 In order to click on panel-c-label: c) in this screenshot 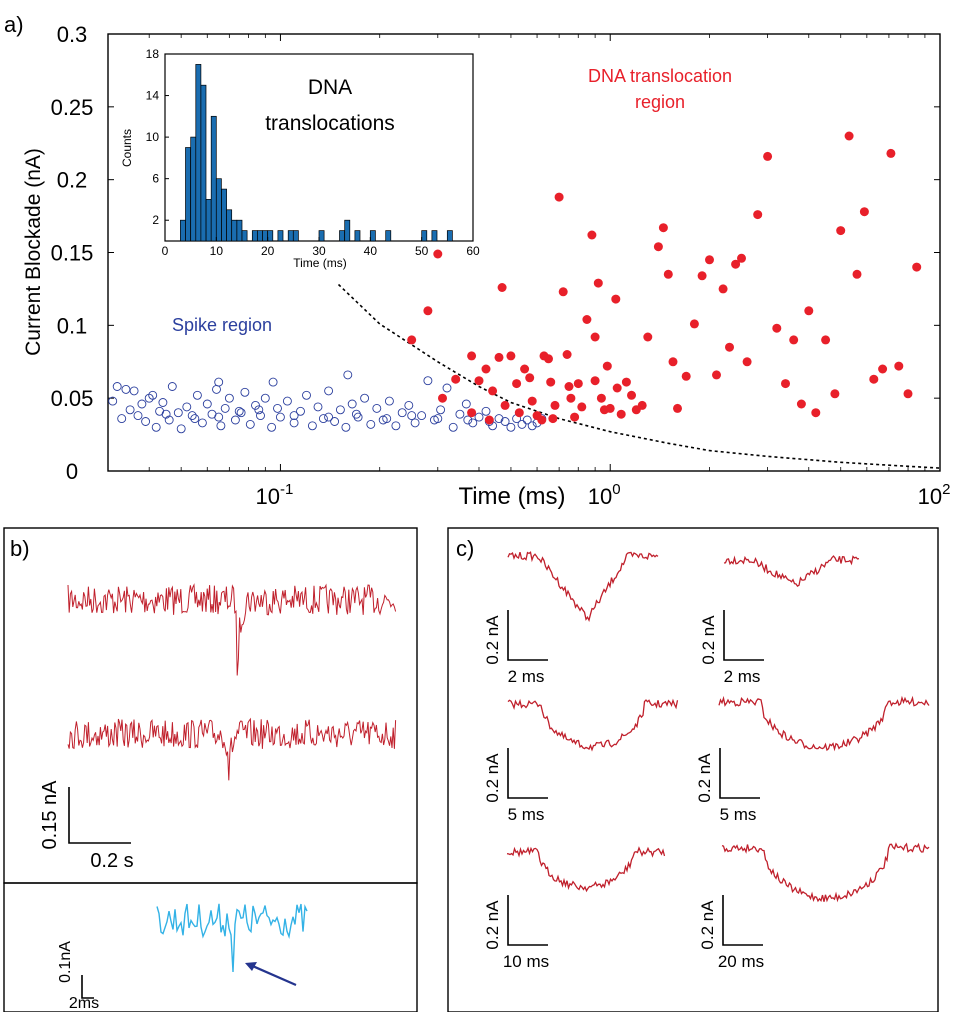, I will do `click(465, 548)`.